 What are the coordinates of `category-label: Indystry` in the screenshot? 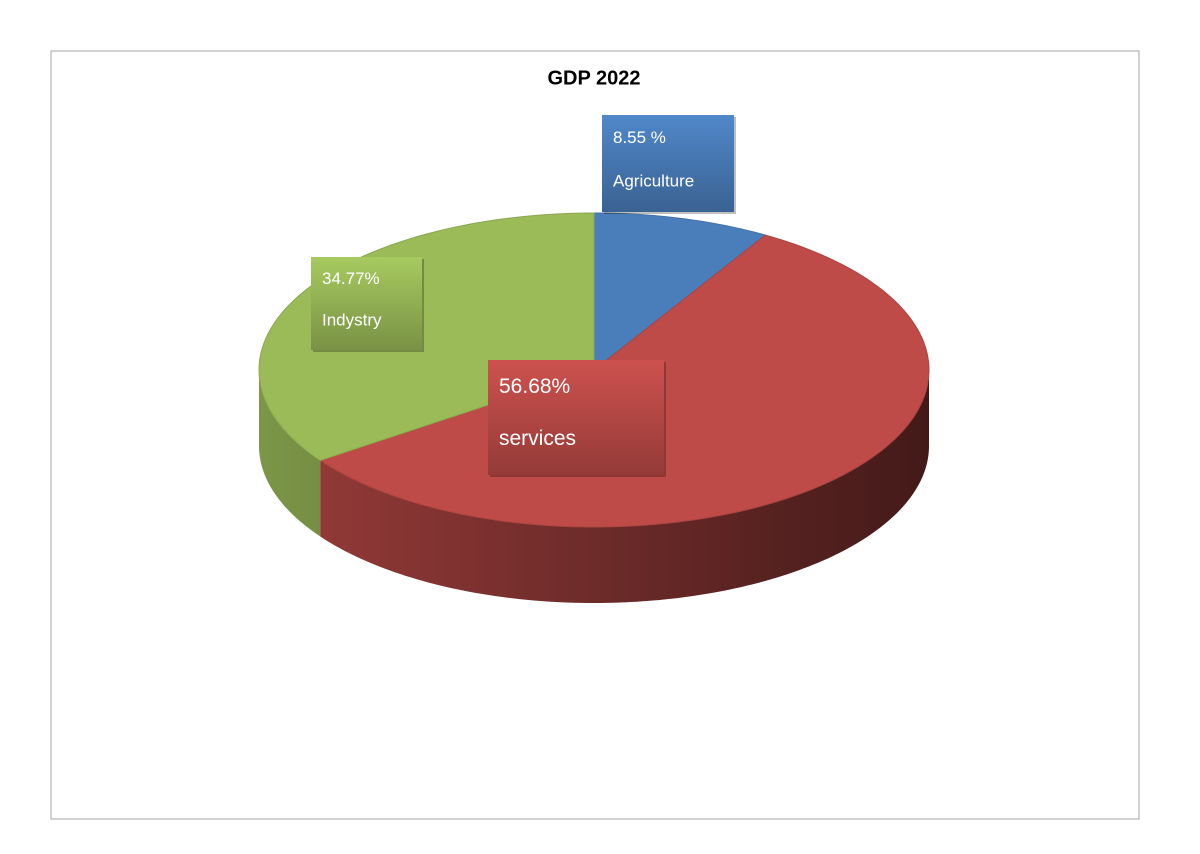 It's located at (352, 320).